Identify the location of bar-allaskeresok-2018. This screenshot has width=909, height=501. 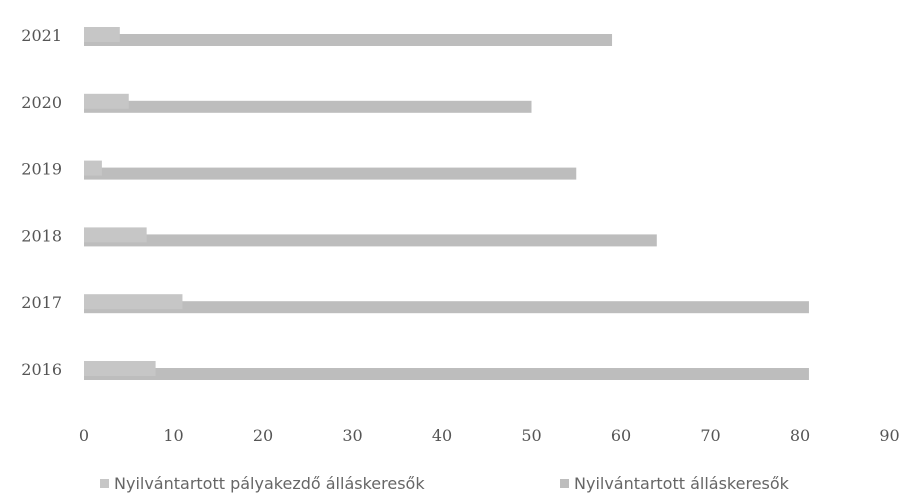
(370, 240).